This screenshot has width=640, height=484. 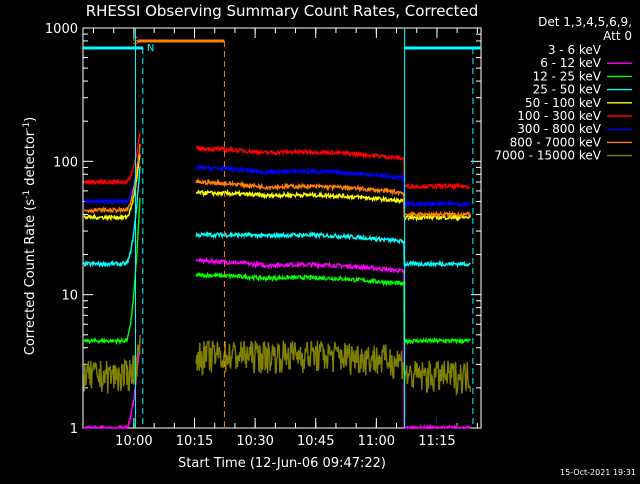 What do you see at coordinates (563, 103) in the screenshot?
I see `legend-label-5: 50 - 100 keV` at bounding box center [563, 103].